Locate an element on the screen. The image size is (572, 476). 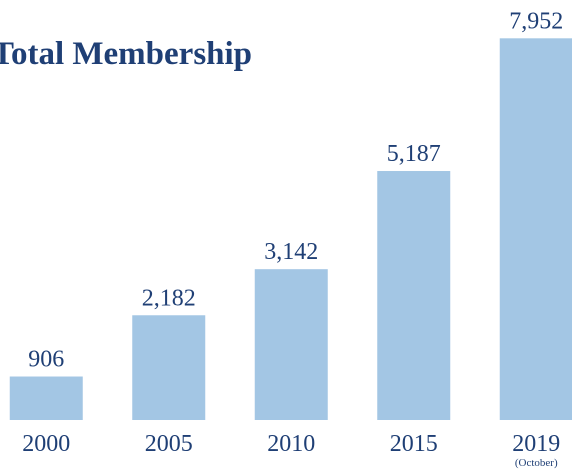
x-tick-label: 2019 is located at coordinates (536, 444).